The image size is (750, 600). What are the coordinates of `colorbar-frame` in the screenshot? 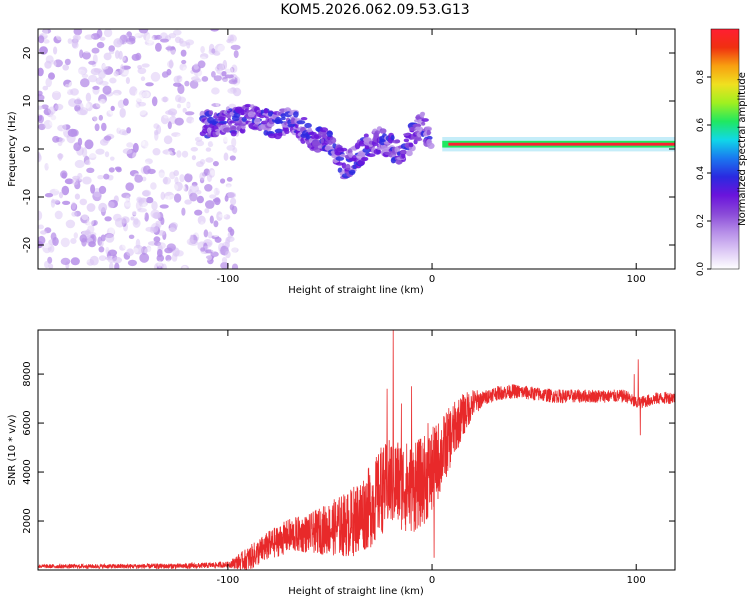 It's located at (725, 149).